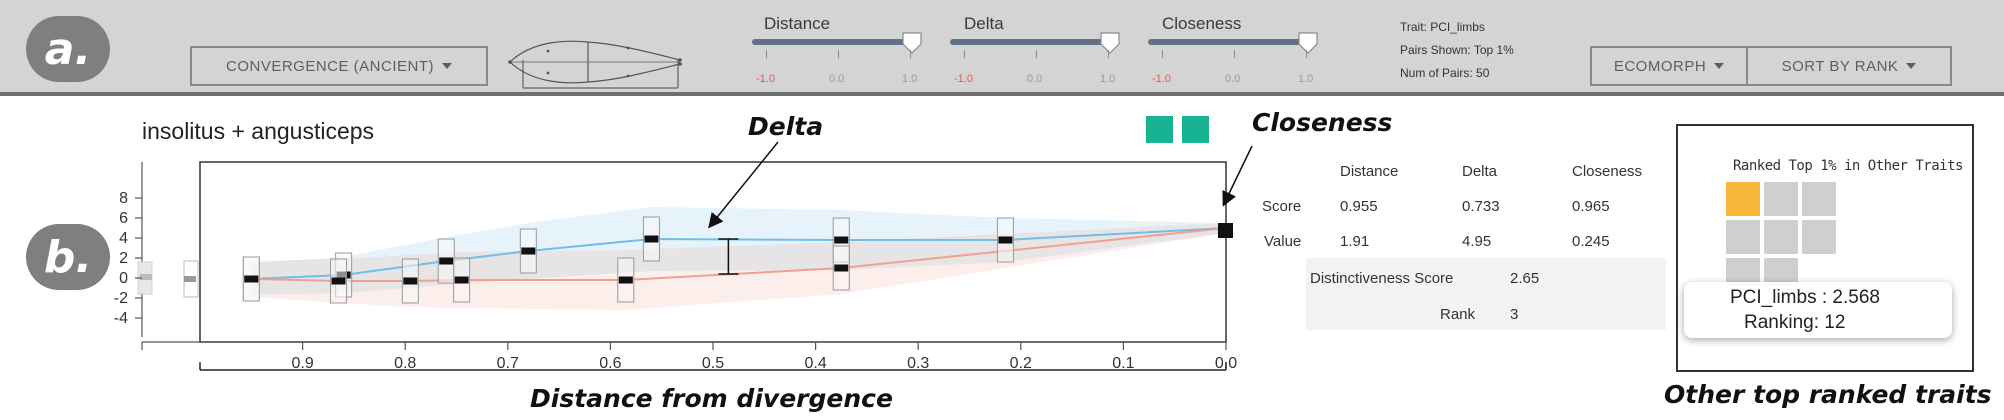 This screenshot has height=420, width=2004. Describe the element at coordinates (1108, 79) in the screenshot. I see `delta-max: 1.0` at that location.